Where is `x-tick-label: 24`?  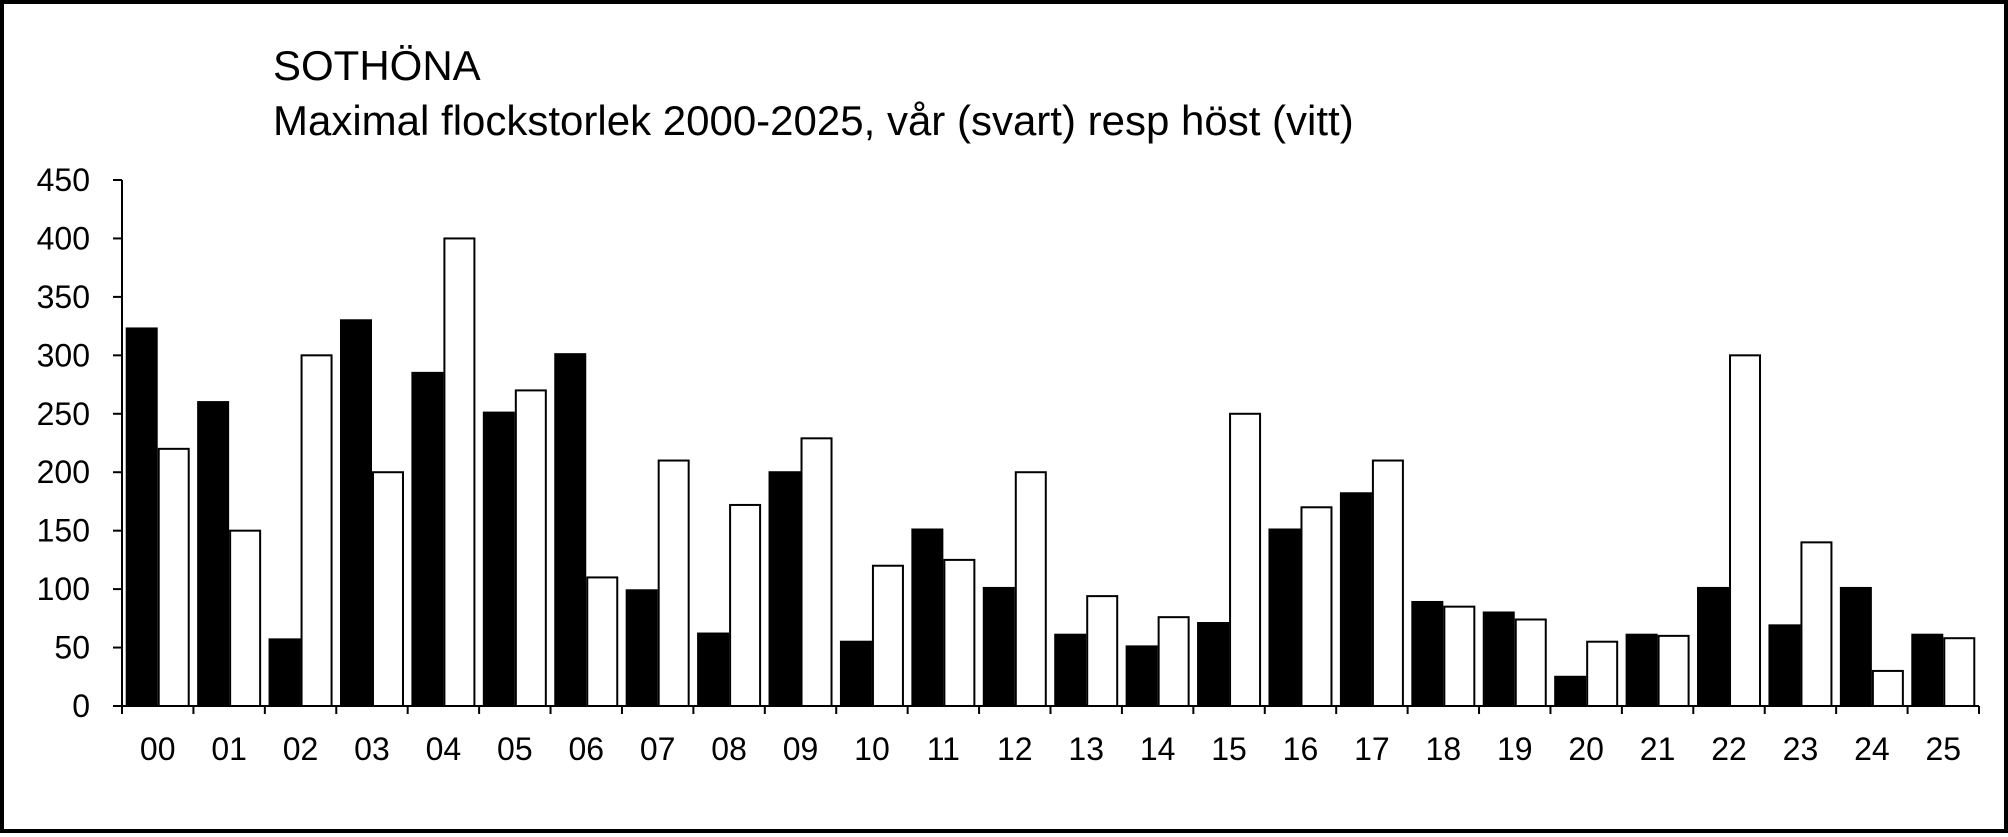 x-tick-label: 24 is located at coordinates (1872, 749).